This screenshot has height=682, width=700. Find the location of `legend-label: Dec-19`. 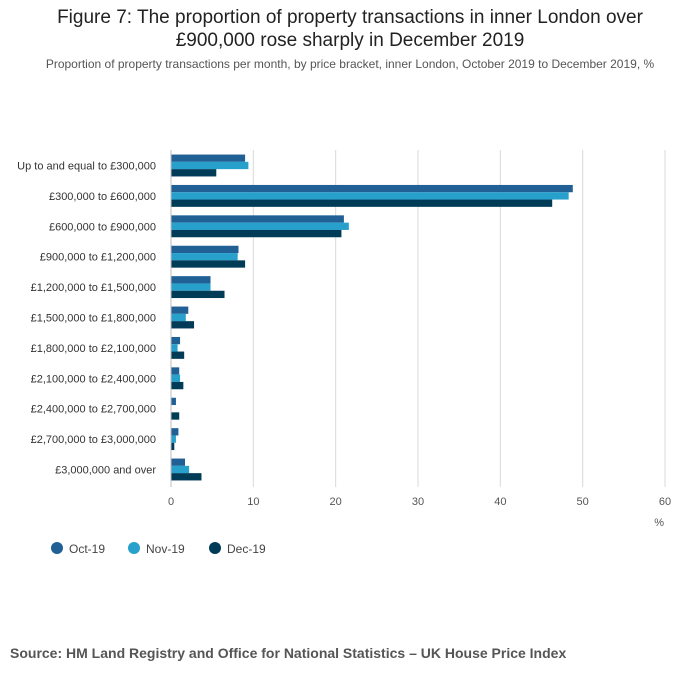

legend-label: Dec-19 is located at coordinates (246, 549).